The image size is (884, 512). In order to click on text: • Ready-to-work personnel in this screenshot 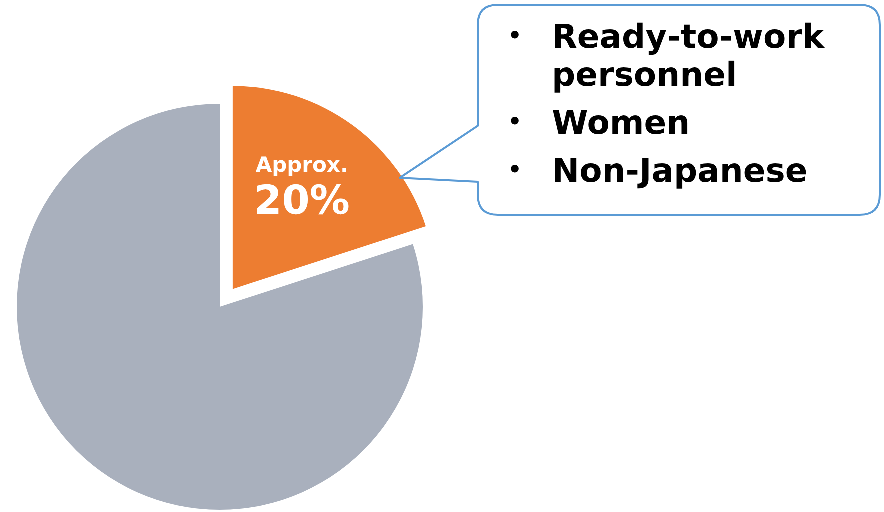, I will do `click(666, 55)`.